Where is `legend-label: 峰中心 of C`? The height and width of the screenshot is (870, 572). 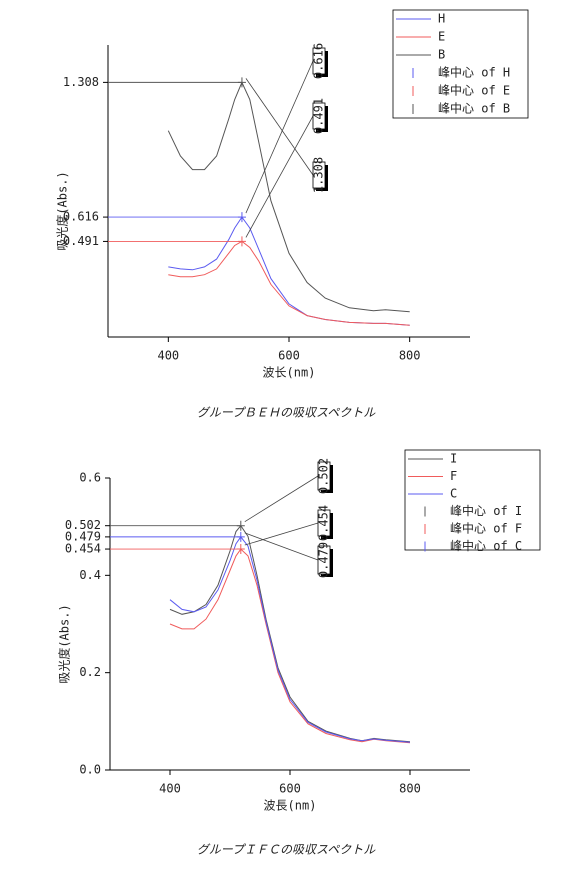
legend-label: 峰中心 of C is located at coordinates (486, 545).